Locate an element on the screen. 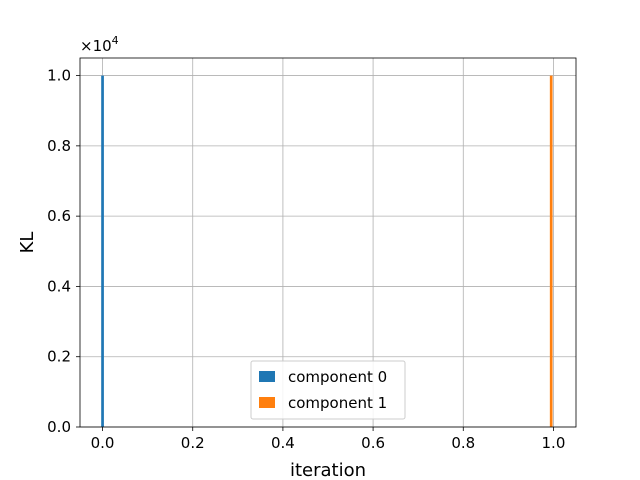 The height and width of the screenshot is (480, 640). y-tick-label: 1.0 is located at coordinates (59, 76).